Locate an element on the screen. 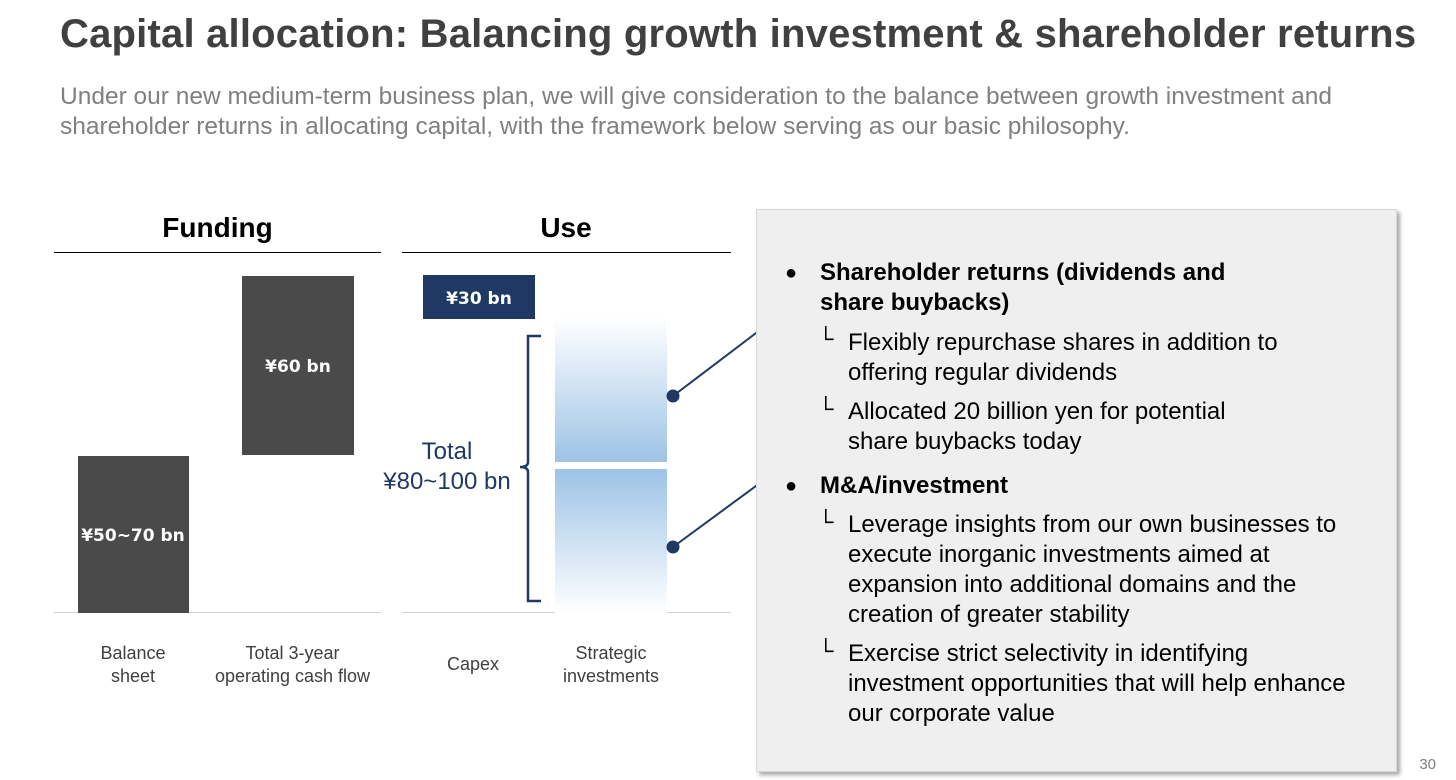  funding-heading-rule is located at coordinates (217, 252).